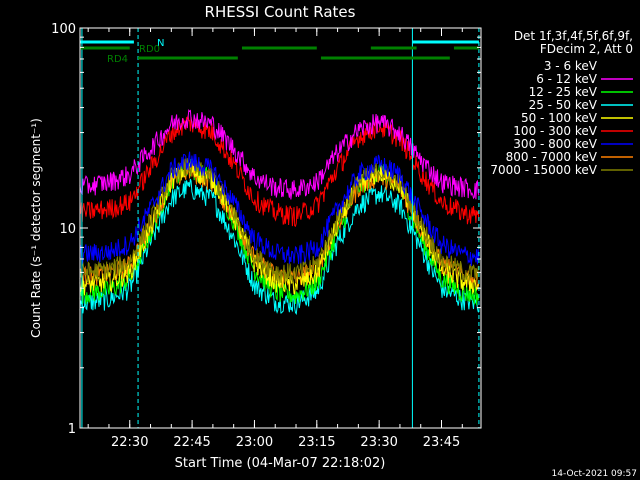  I want to click on timestamp: 14-Oct-2021 09:57, so click(594, 474).